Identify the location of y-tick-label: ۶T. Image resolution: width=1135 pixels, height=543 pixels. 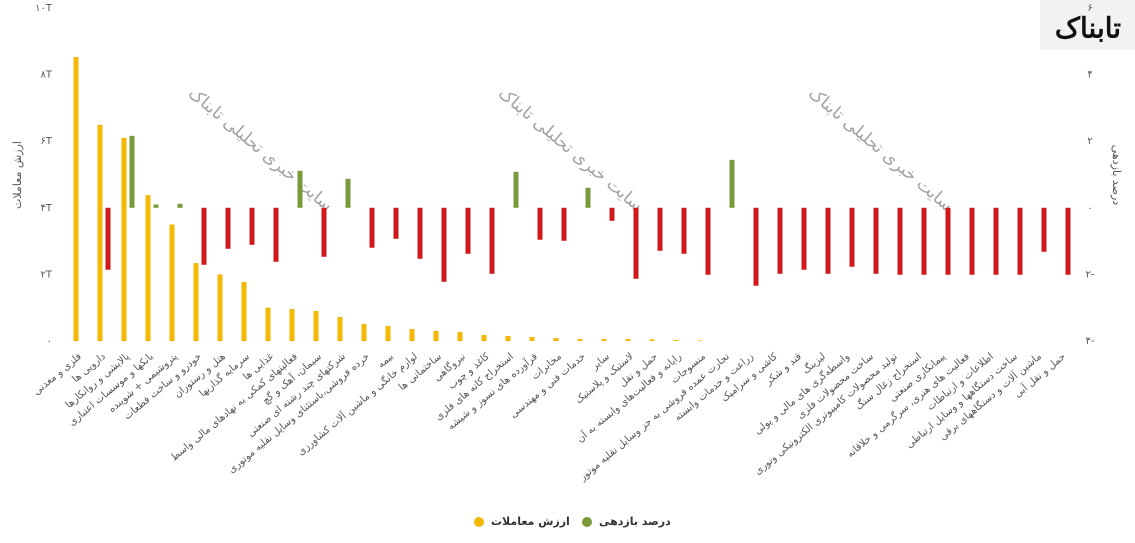
(47, 141).